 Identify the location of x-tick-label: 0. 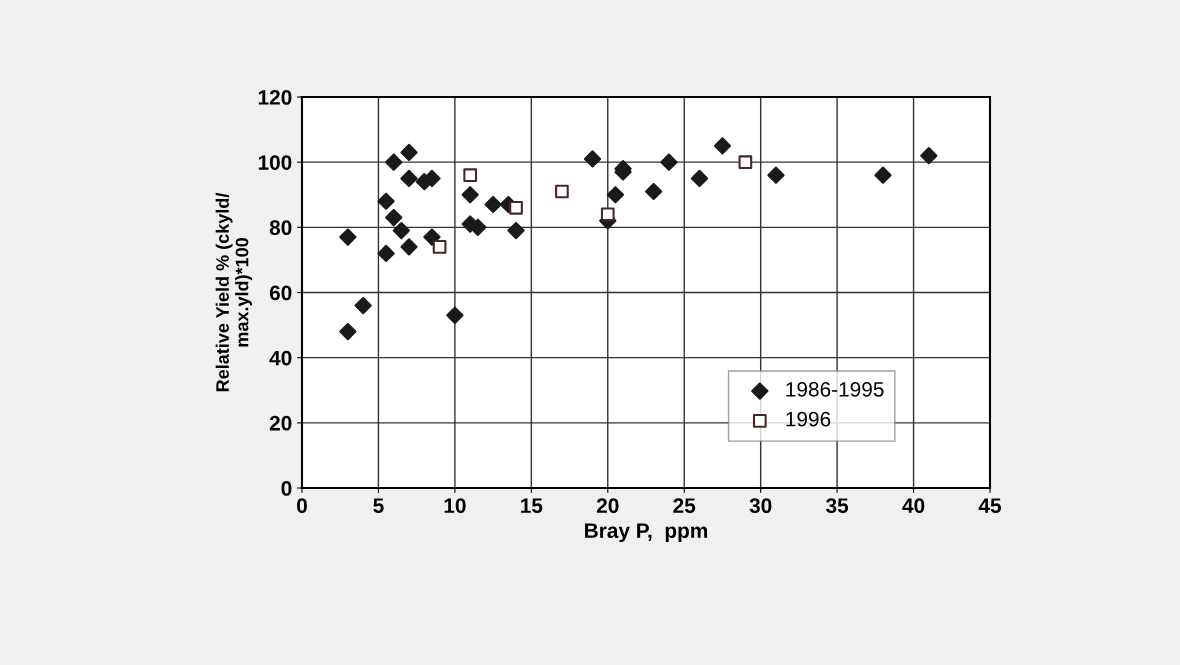
(302, 506).